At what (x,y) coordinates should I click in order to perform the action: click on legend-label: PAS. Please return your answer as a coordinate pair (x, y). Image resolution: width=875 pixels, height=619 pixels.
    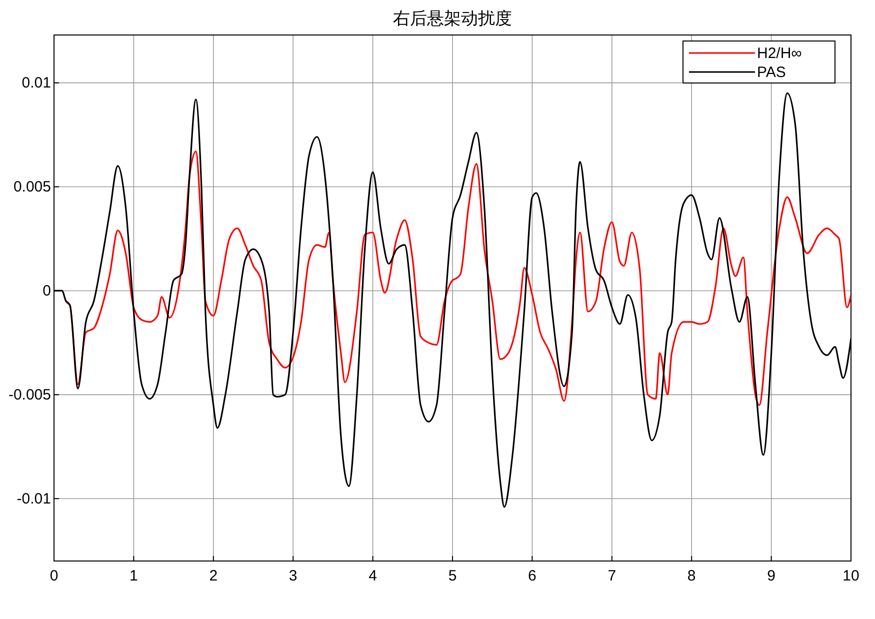
    Looking at the image, I should click on (771, 72).